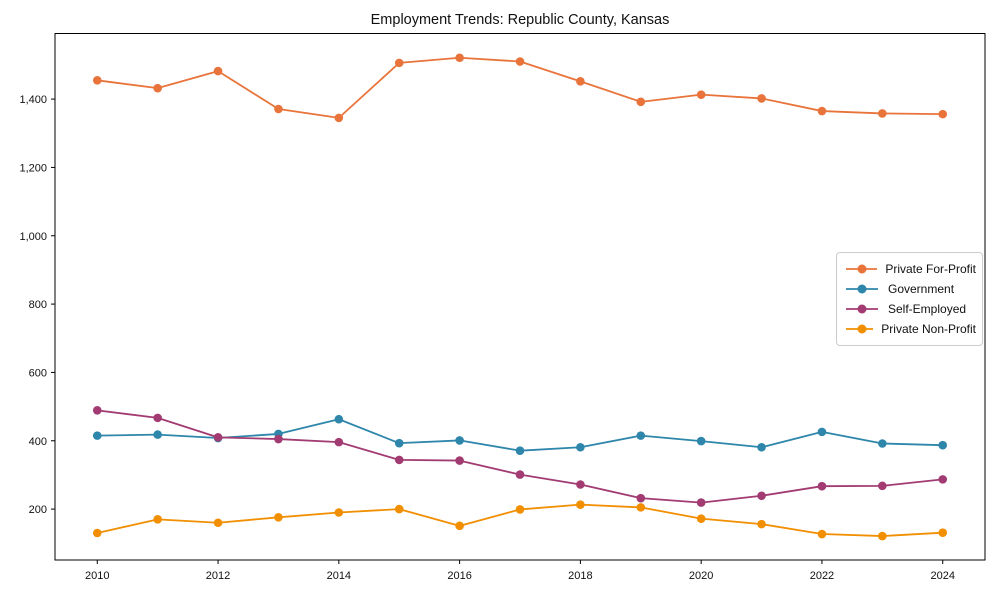 The image size is (1000, 600). I want to click on legend-entry-private-non-profit: Private Non-Profit, so click(910, 329).